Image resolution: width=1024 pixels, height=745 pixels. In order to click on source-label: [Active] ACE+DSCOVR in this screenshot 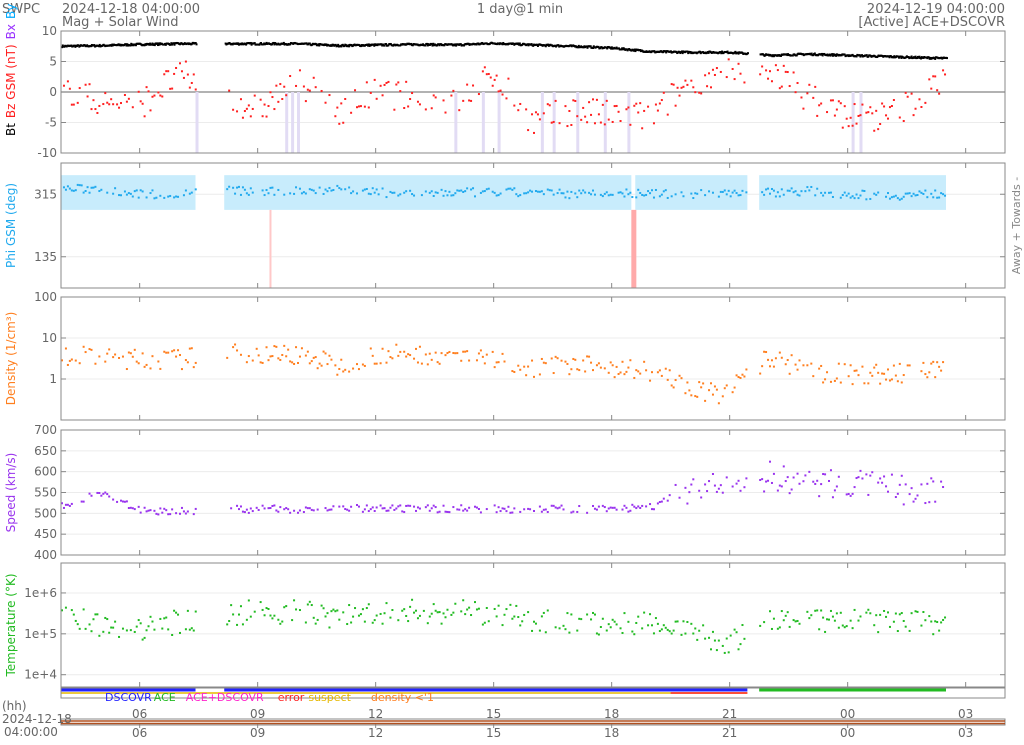, I will do `click(931, 22)`.